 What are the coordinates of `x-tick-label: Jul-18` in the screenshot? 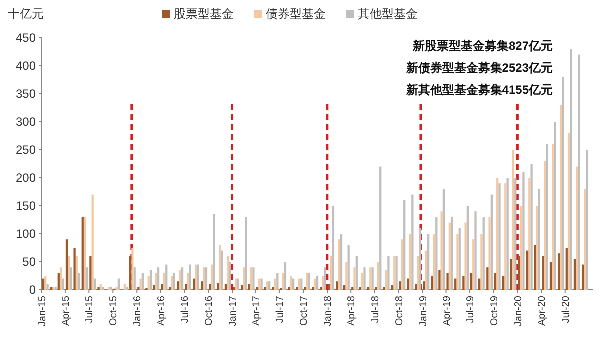 It's located at (376, 310).